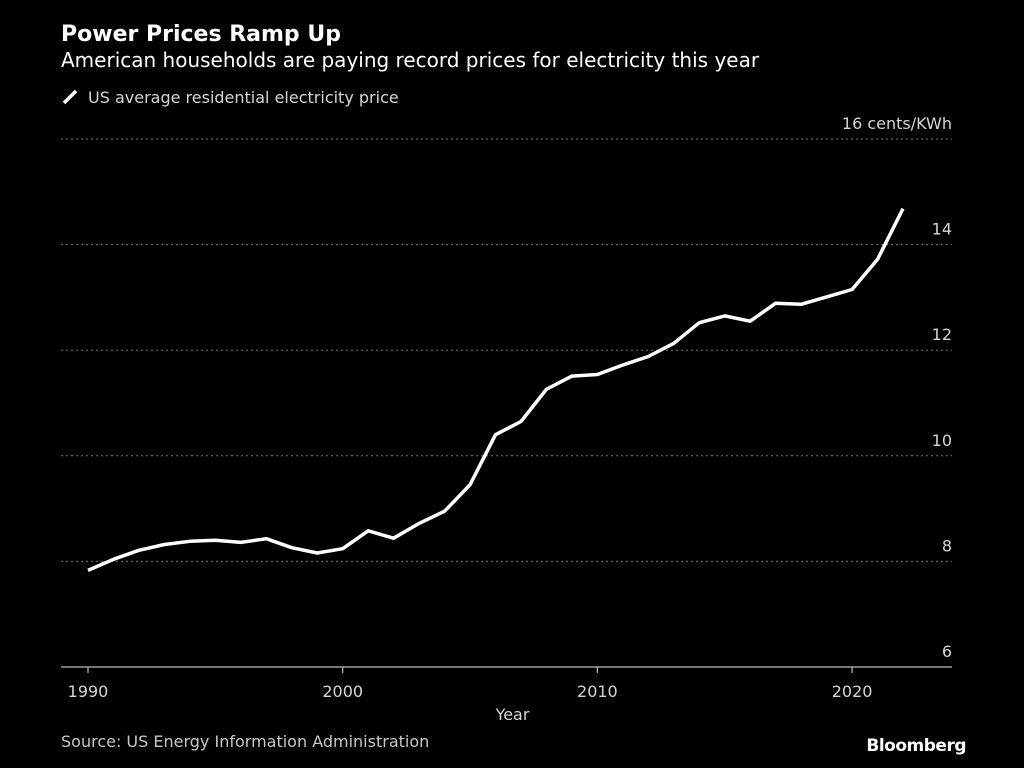 The height and width of the screenshot is (768, 1024). What do you see at coordinates (916, 746) in the screenshot?
I see `bloomberg-logo: Bloomberg` at bounding box center [916, 746].